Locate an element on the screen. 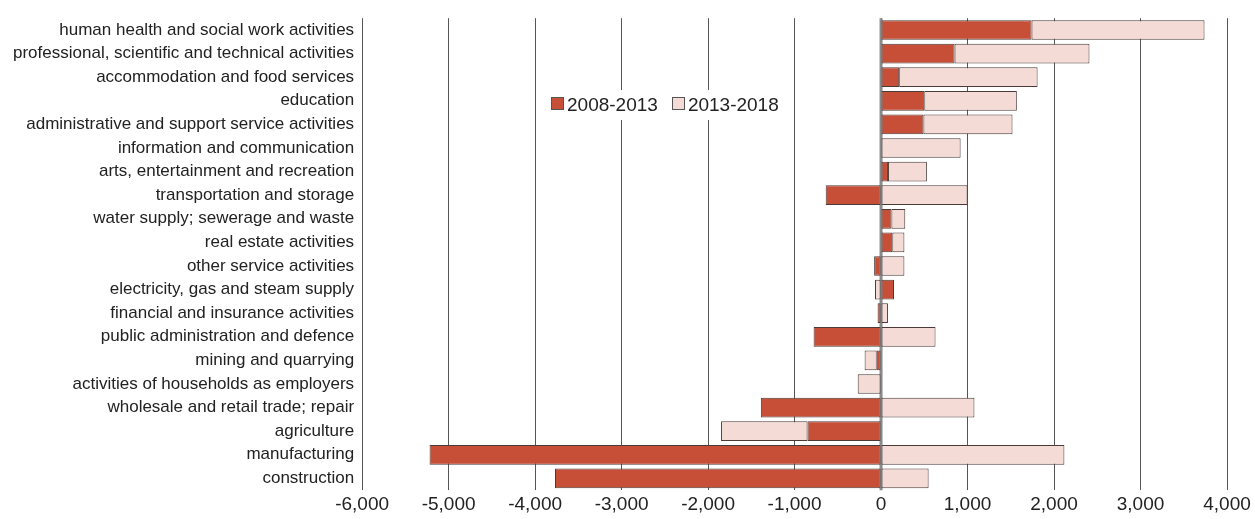  y-tick-label: manufacturing is located at coordinates (300, 454).